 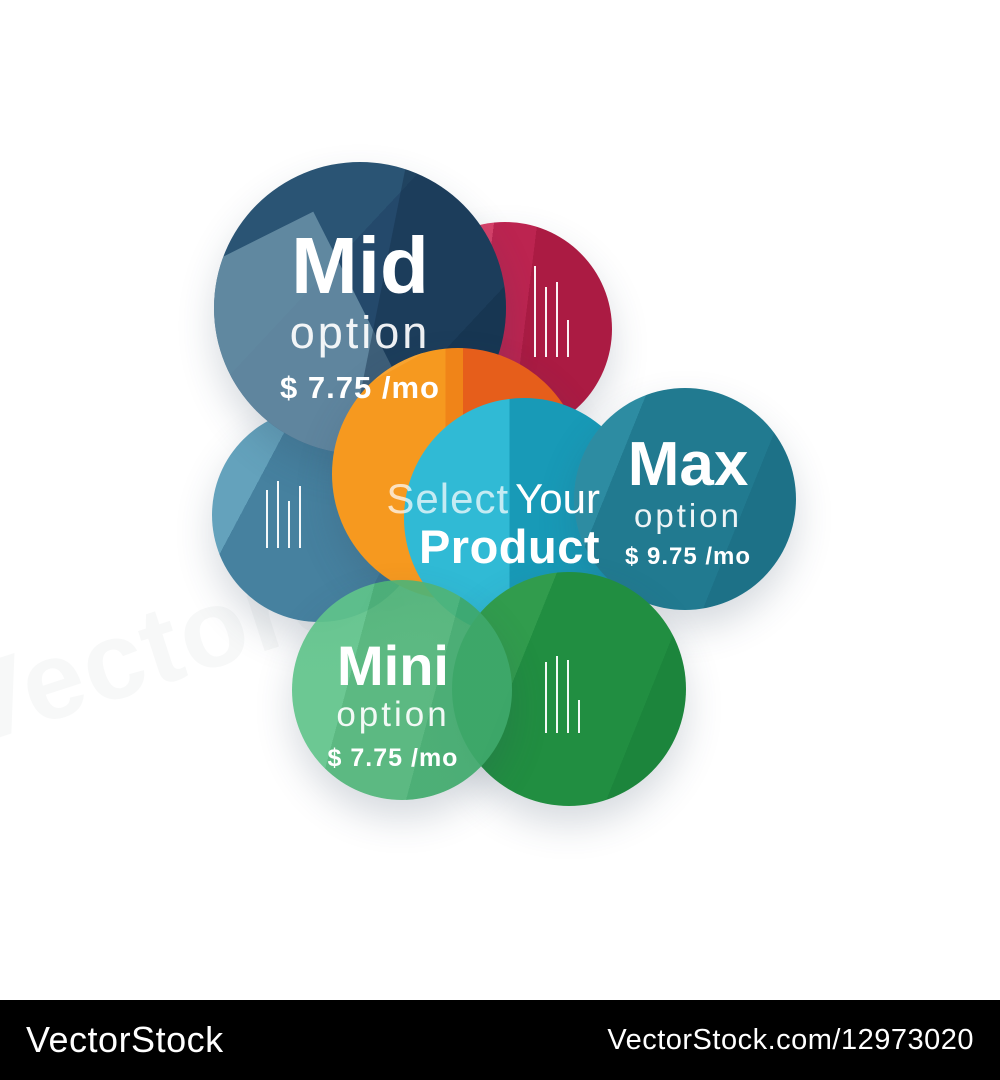 What do you see at coordinates (790, 1039) in the screenshot?
I see `vectorstock-url-text: VectorStock.com/12973020` at bounding box center [790, 1039].